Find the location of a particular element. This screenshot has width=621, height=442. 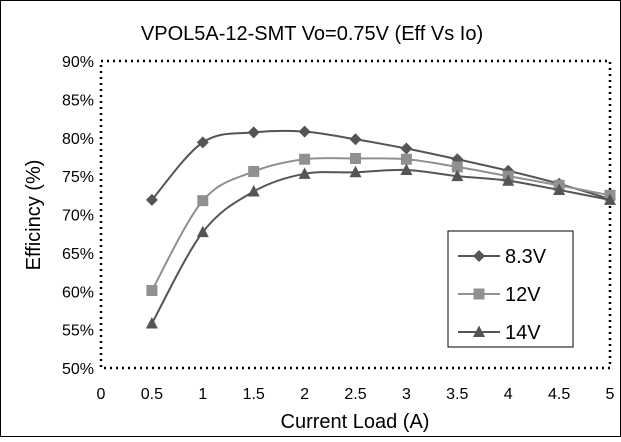

chart-title: VPOL5A-12-SMT Vo=0.75V (Eff Vs Io) is located at coordinates (312, 34).